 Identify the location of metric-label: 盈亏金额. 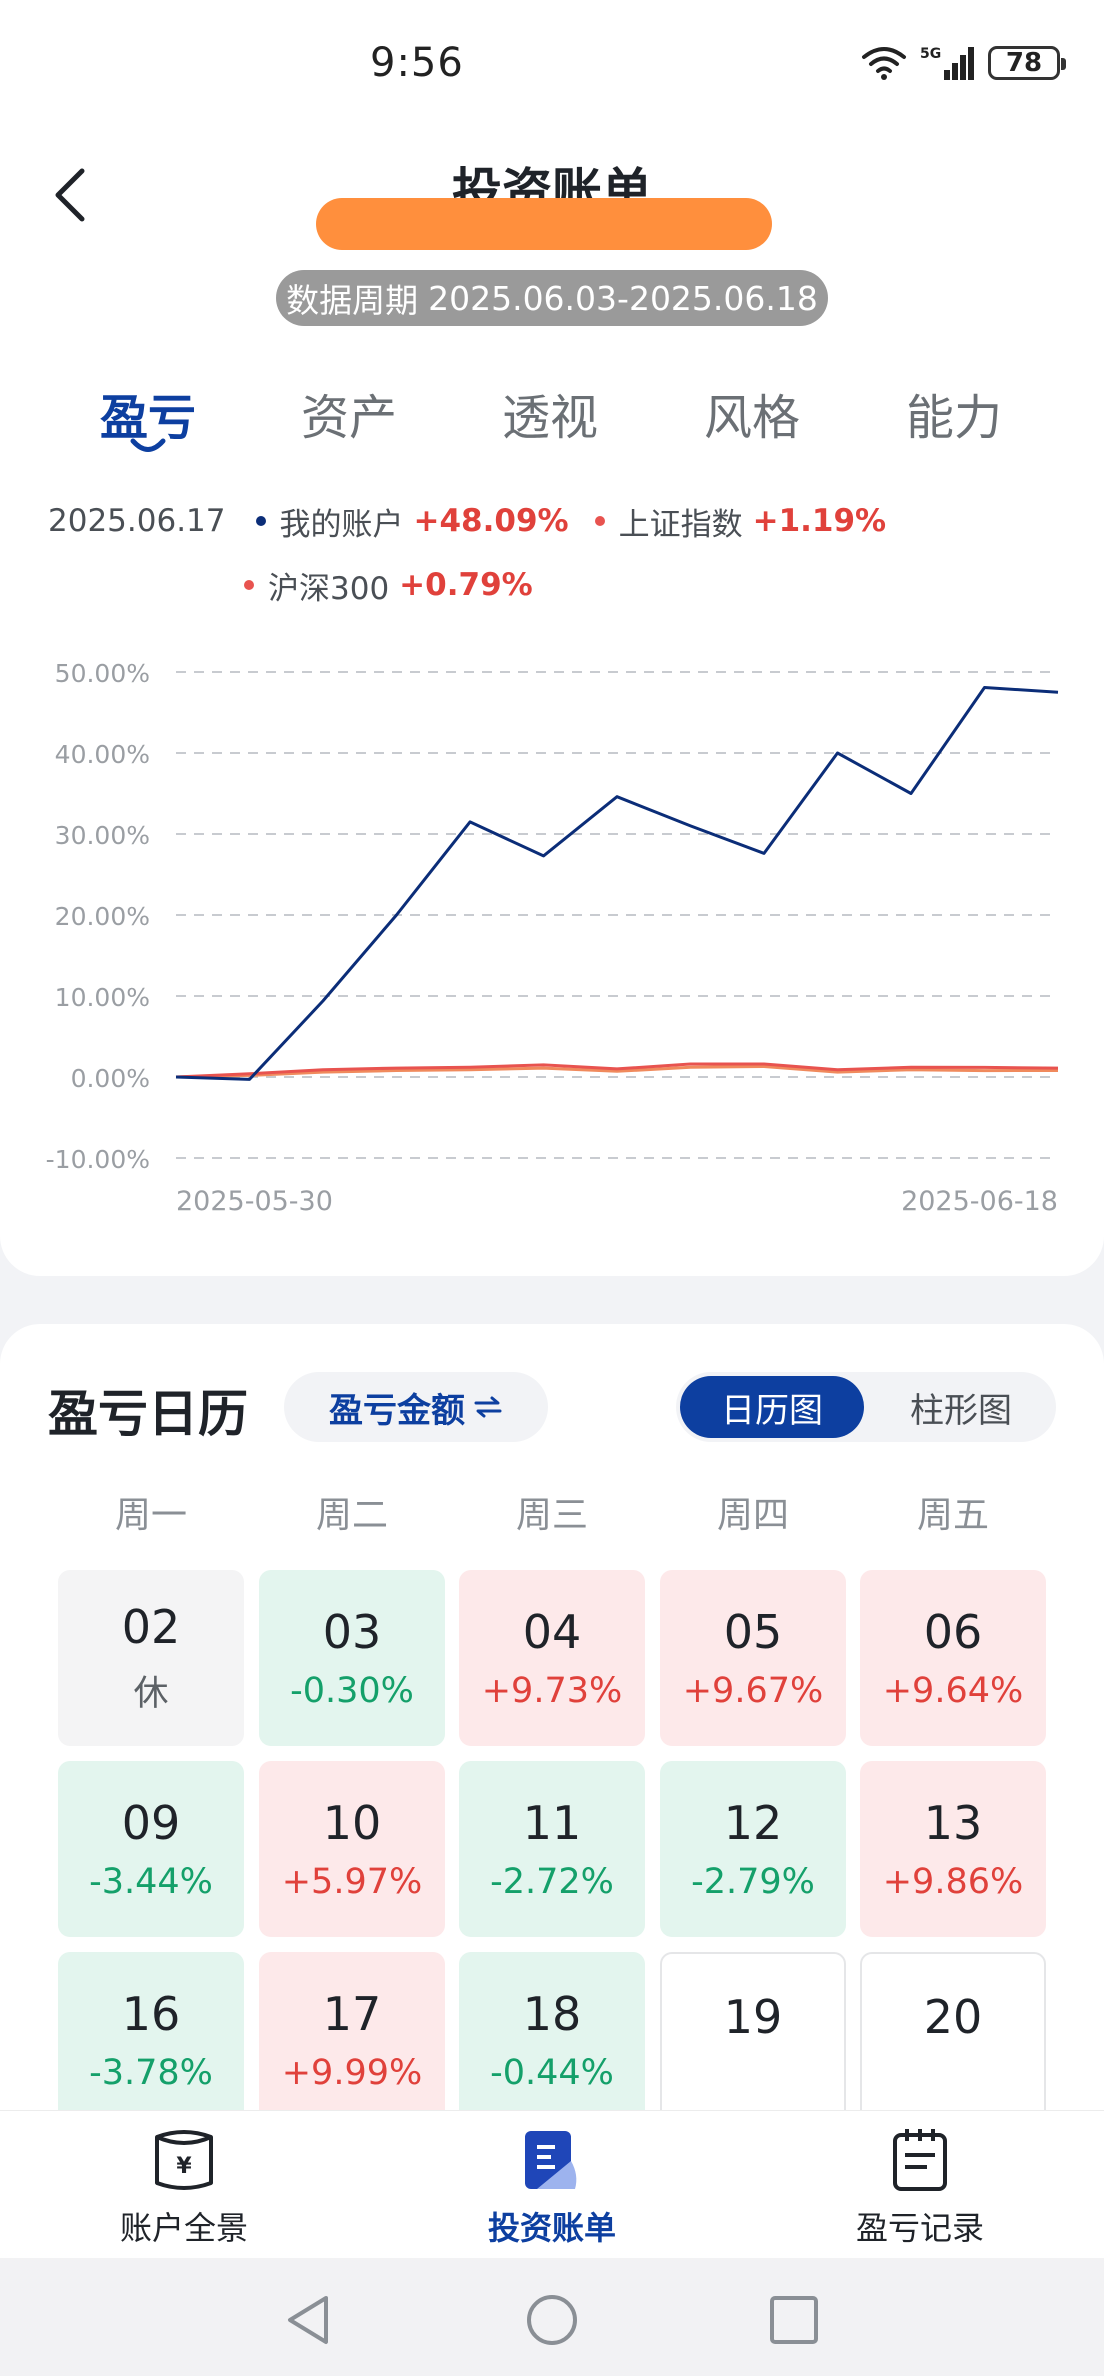
(397, 1410).